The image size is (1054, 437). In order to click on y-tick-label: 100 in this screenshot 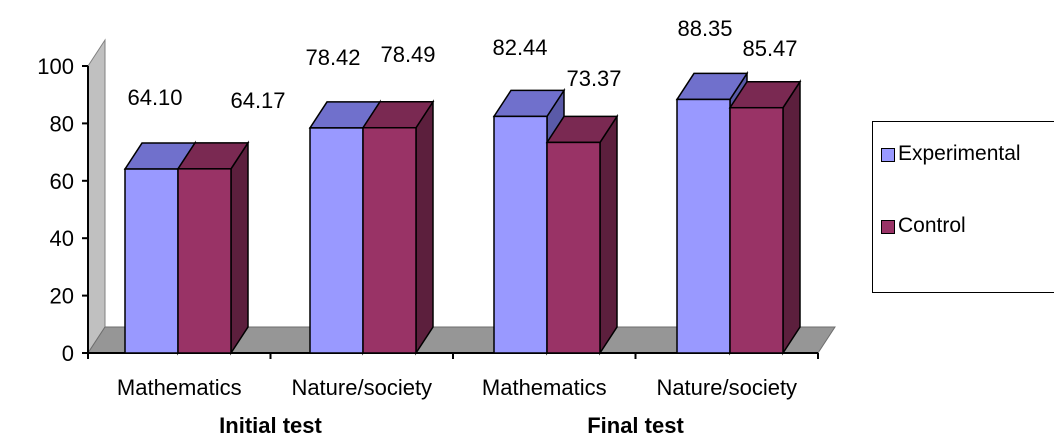, I will do `click(55, 66)`.